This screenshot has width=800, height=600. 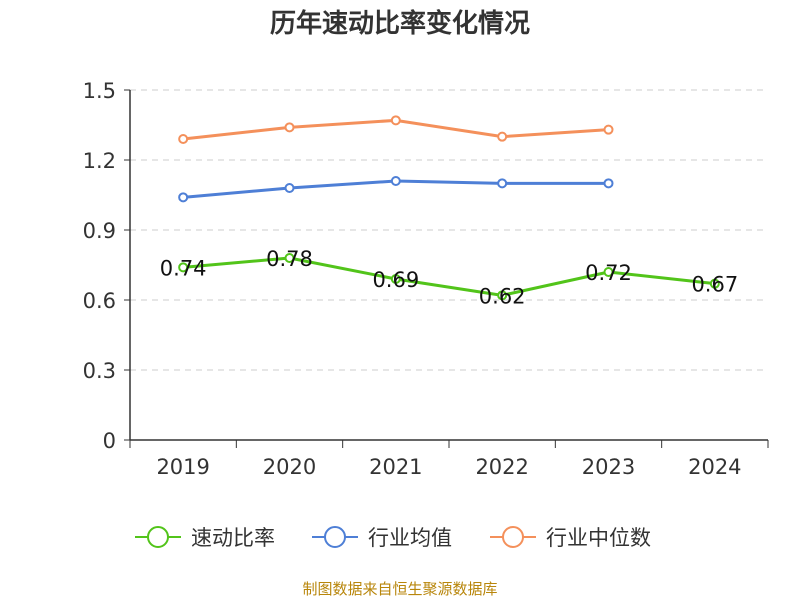 What do you see at coordinates (608, 467) in the screenshot?
I see `x-tick-label: 2023` at bounding box center [608, 467].